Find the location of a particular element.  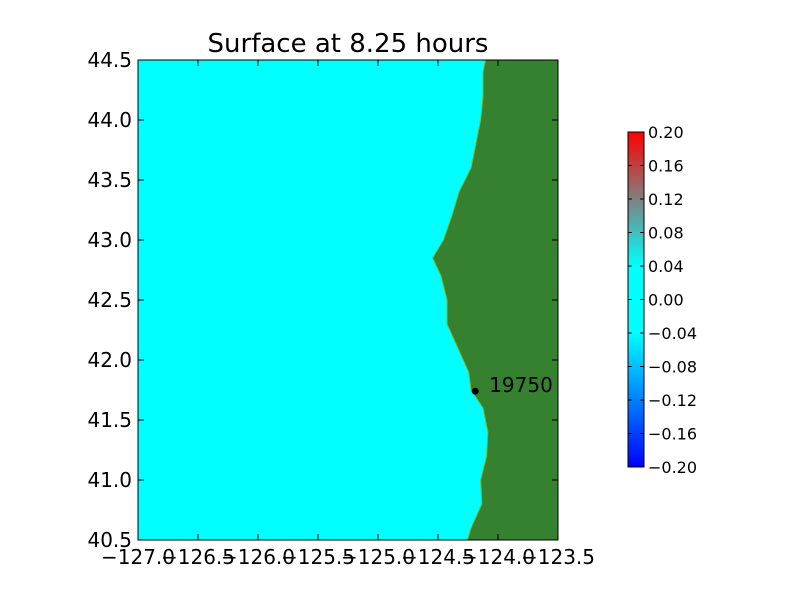

colorbar-tick-label: 0.12 is located at coordinates (666, 199).